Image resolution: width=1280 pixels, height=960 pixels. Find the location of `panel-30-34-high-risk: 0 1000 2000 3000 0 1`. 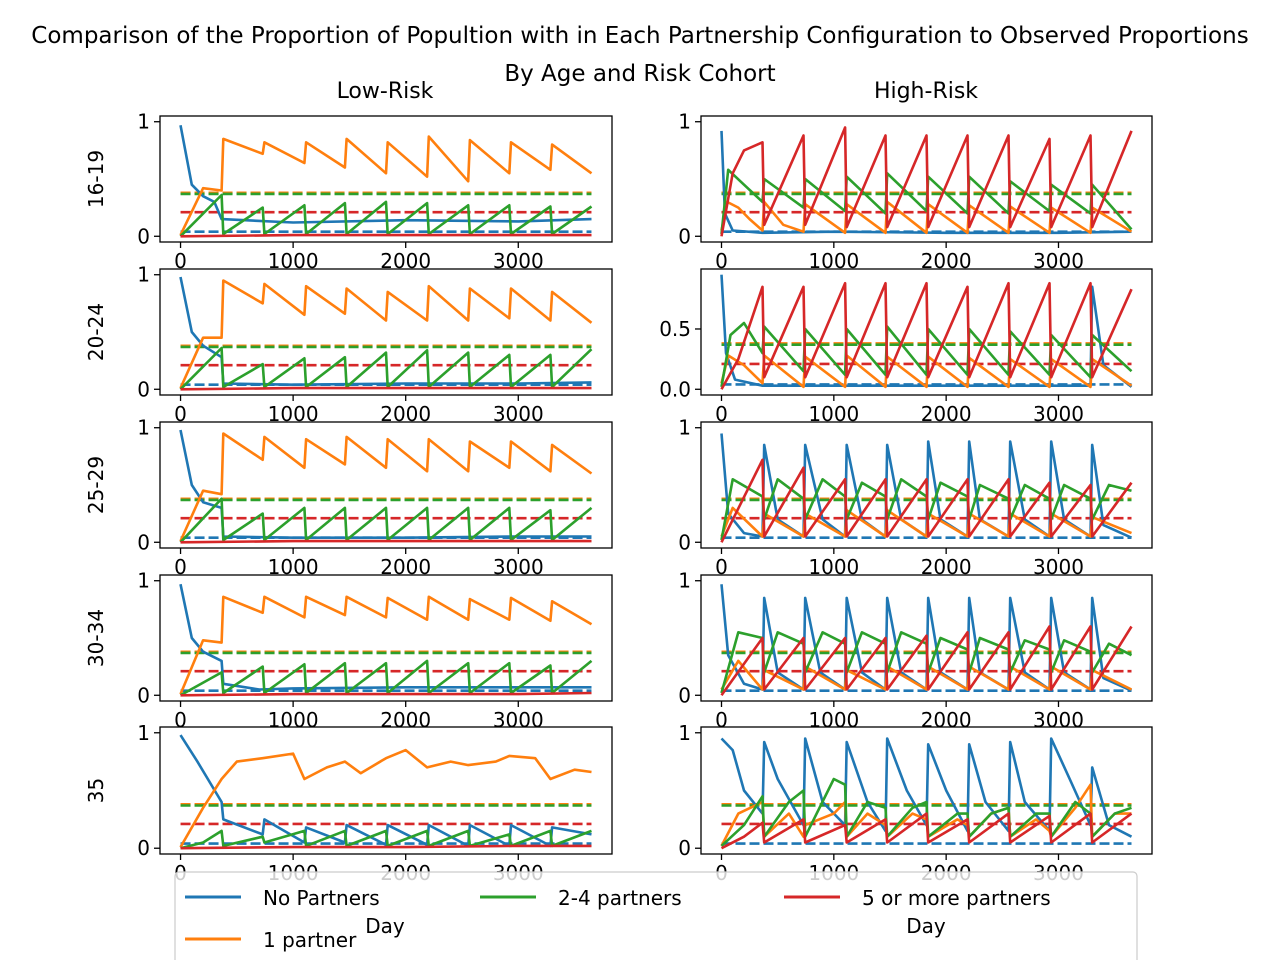

panel-30-34-high-risk: 0 1000 2000 3000 0 1 is located at coordinates (915, 650).